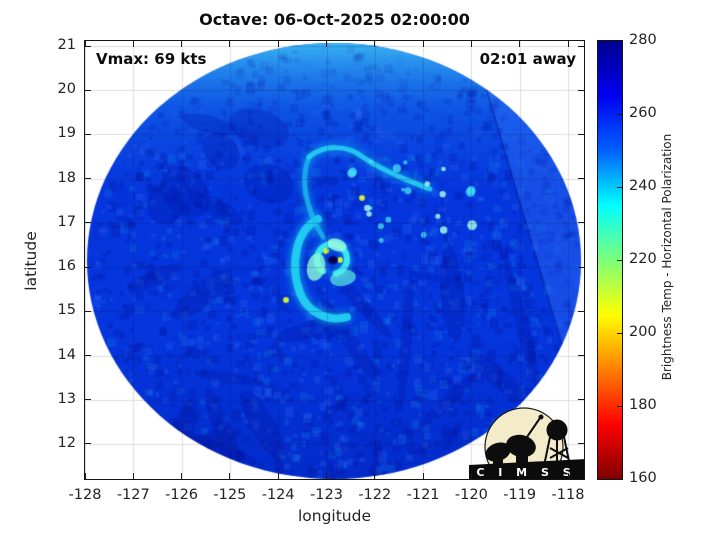 This screenshot has height=540, width=720. Describe the element at coordinates (527, 59) in the screenshot. I see `eta-annotation: 02:01 away` at that location.